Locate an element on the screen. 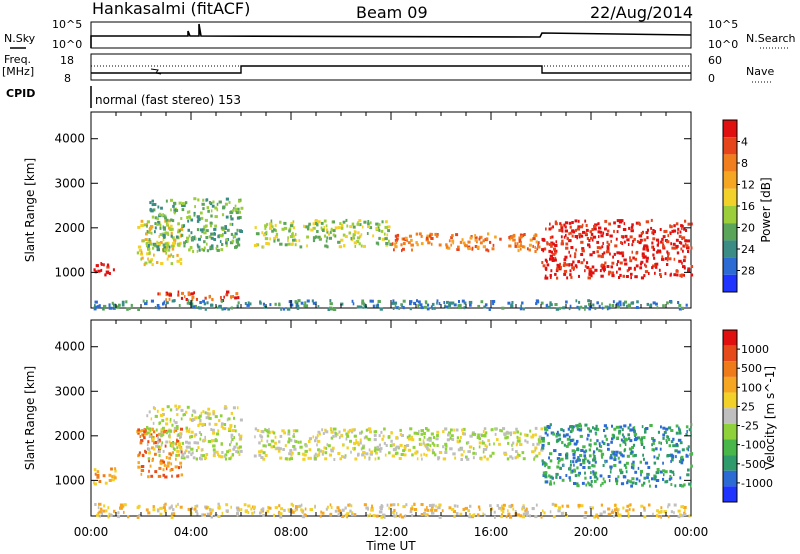 This screenshot has width=800, height=554. colorbar-tick-label: 100 is located at coordinates (751, 387).